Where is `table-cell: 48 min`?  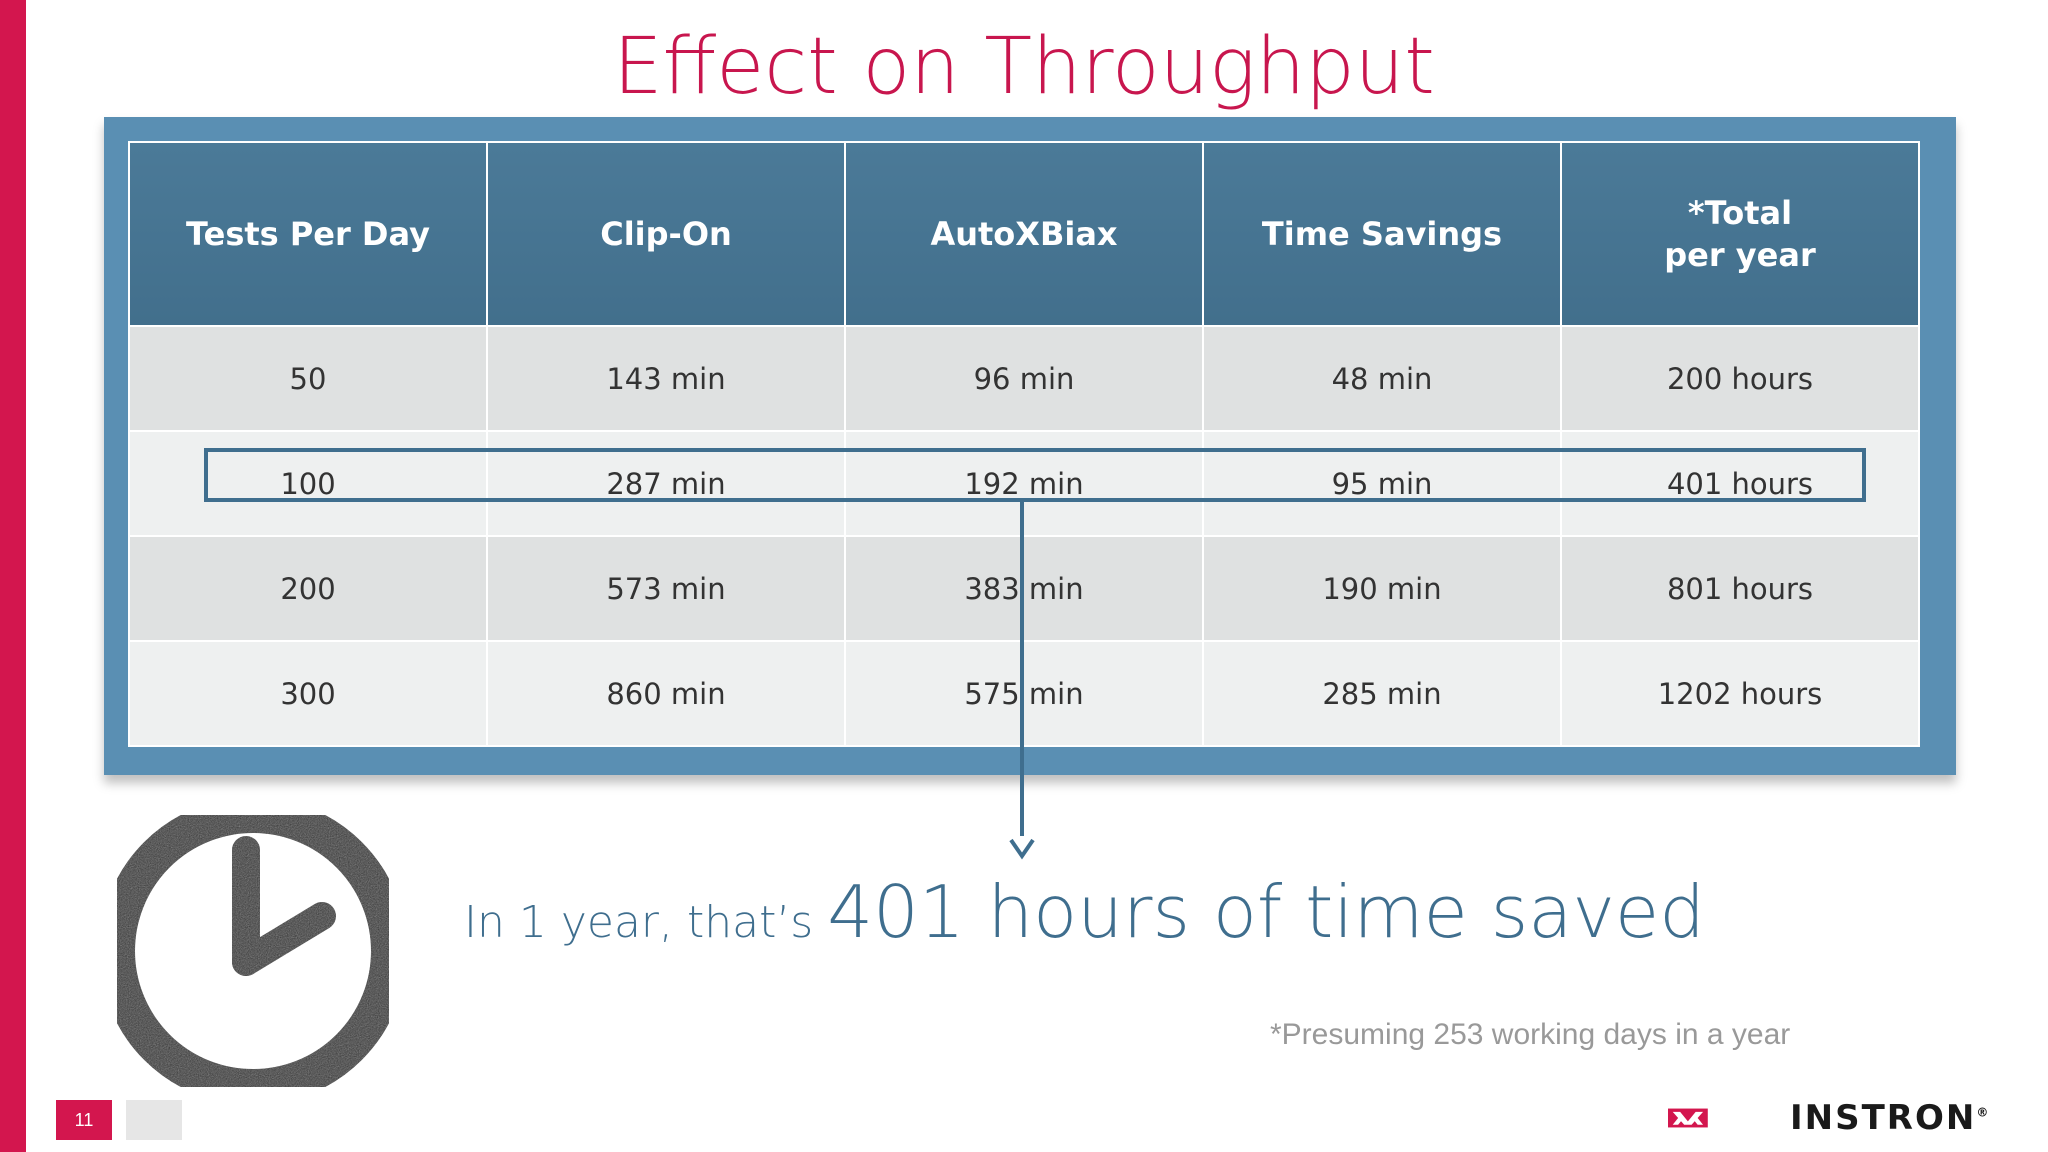
table-cell: 48 min is located at coordinates (1382, 378).